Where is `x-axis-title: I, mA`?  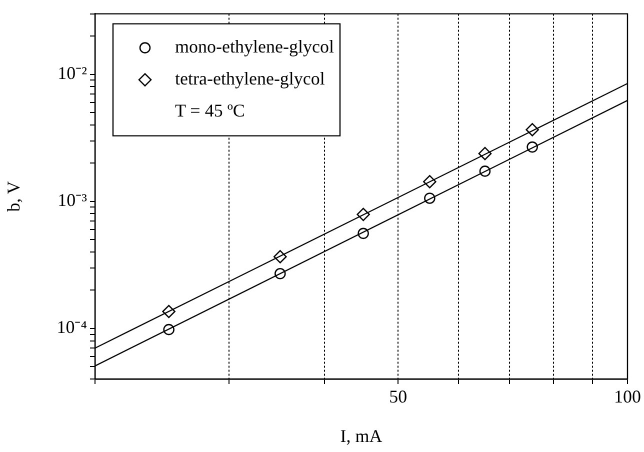
x-axis-title: I, mA is located at coordinates (361, 436).